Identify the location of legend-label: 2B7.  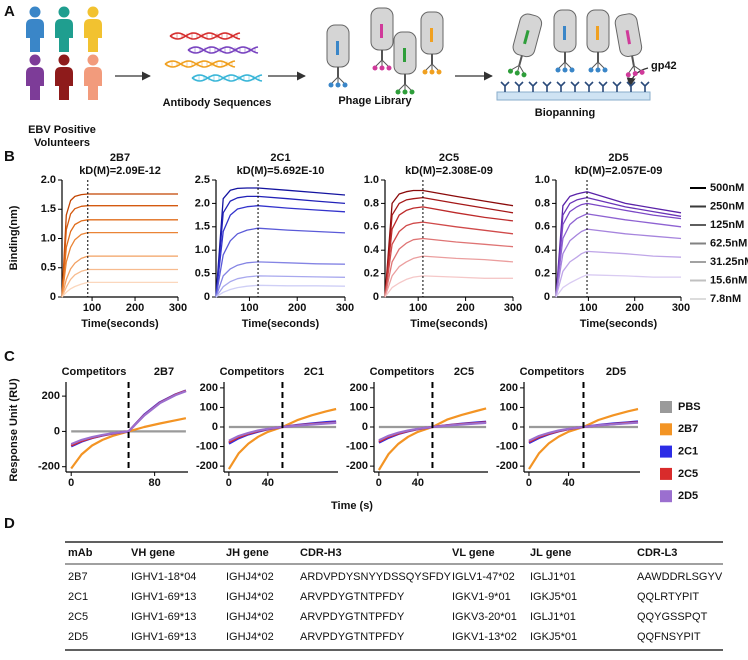
(688, 429).